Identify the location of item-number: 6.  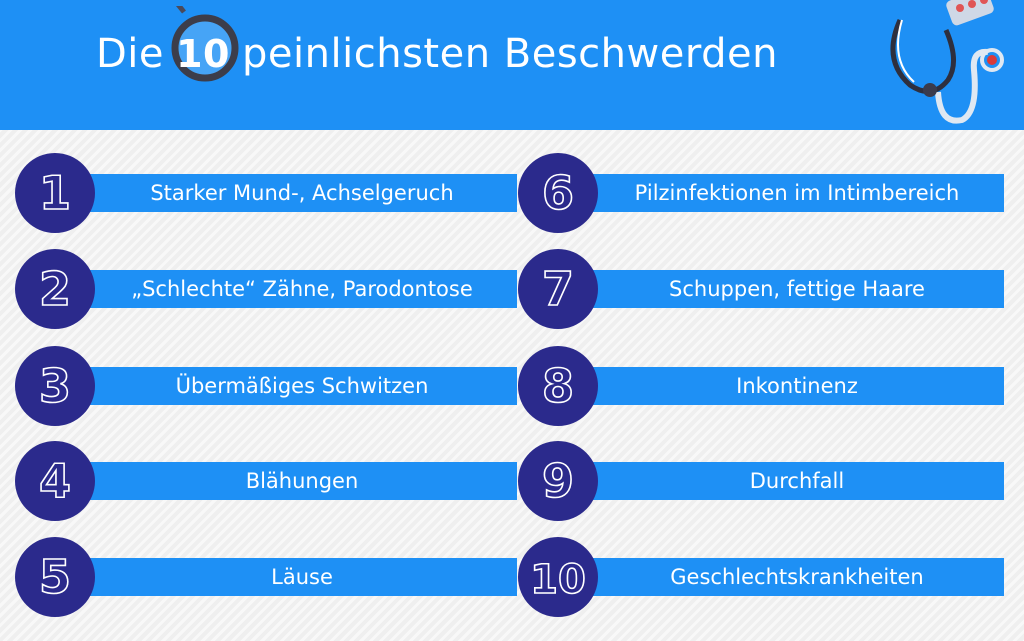
(558, 193).